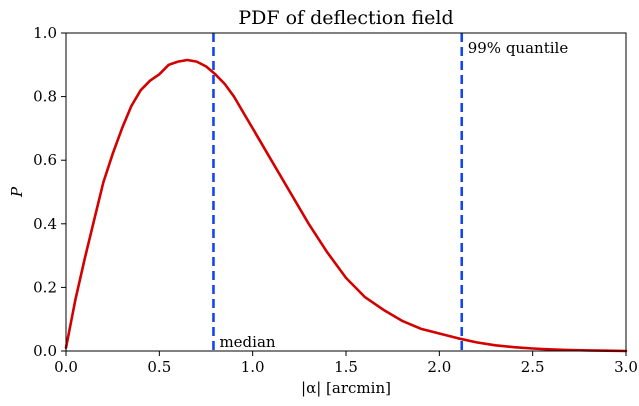 This screenshot has height=406, width=639. Describe the element at coordinates (346, 367) in the screenshot. I see `x-tick-label-3: 1.5` at that location.